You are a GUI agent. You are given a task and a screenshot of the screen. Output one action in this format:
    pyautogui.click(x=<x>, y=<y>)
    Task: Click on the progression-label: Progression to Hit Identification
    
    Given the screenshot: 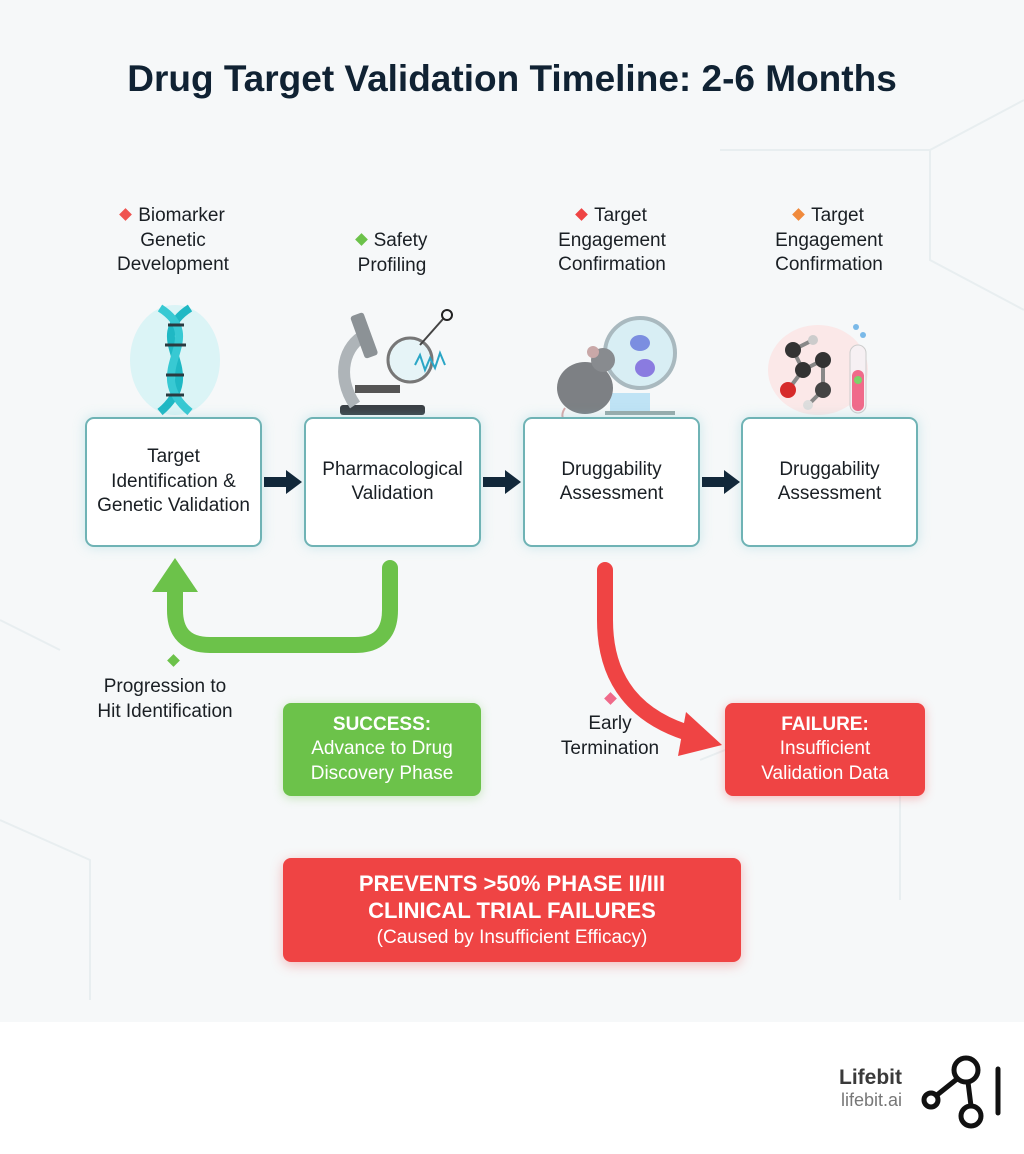 What is the action you would take?
    pyautogui.click(x=165, y=699)
    